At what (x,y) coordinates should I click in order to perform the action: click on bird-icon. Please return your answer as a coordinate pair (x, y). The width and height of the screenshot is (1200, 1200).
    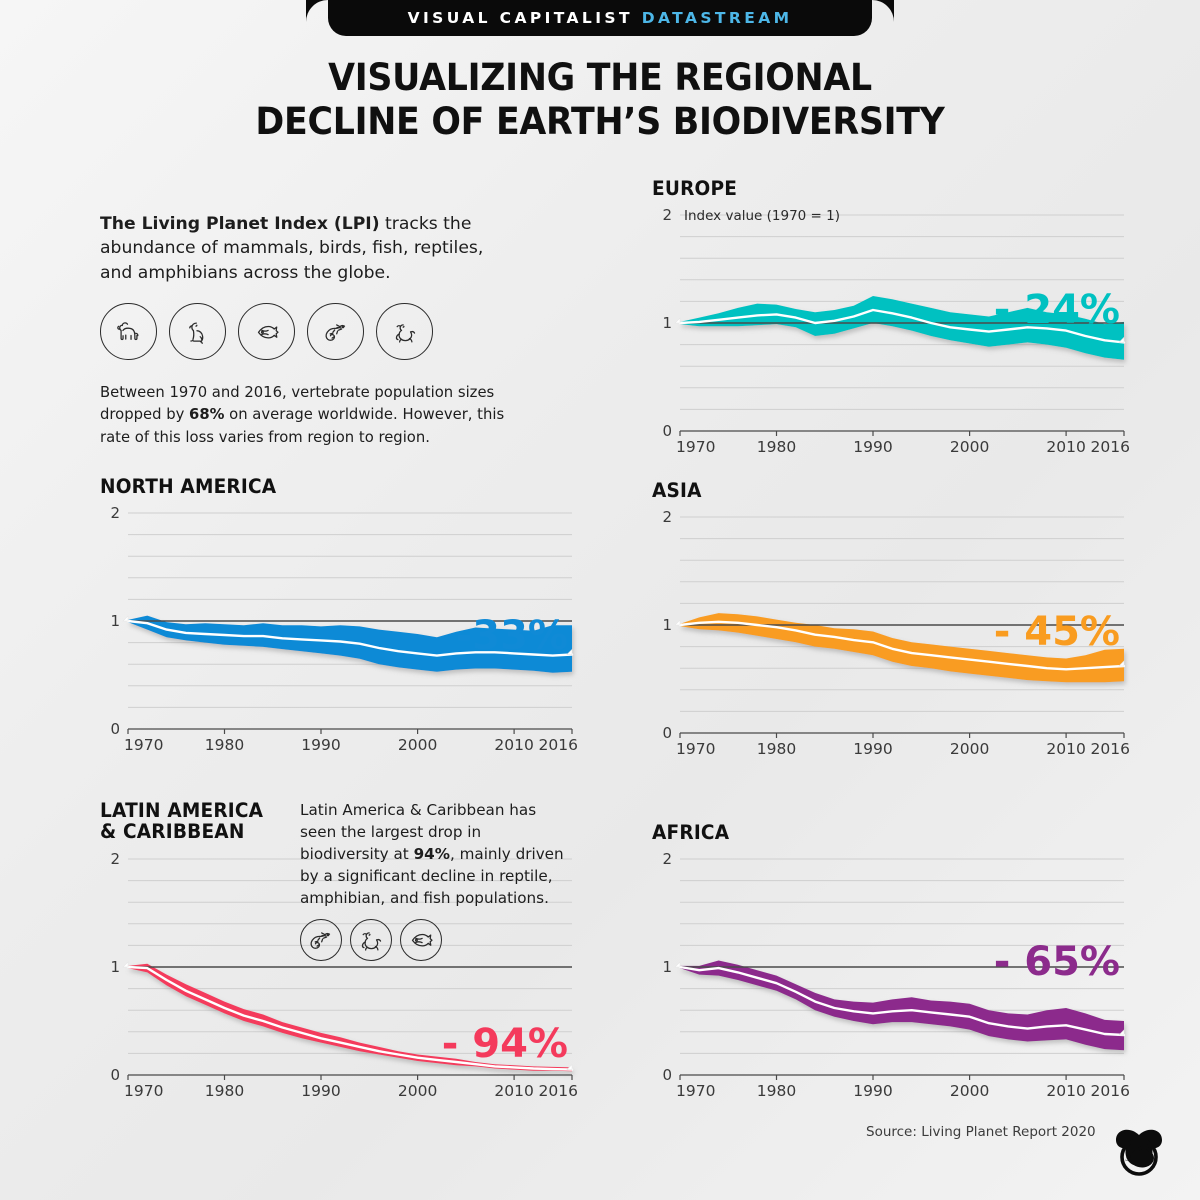
    Looking at the image, I should click on (197, 332).